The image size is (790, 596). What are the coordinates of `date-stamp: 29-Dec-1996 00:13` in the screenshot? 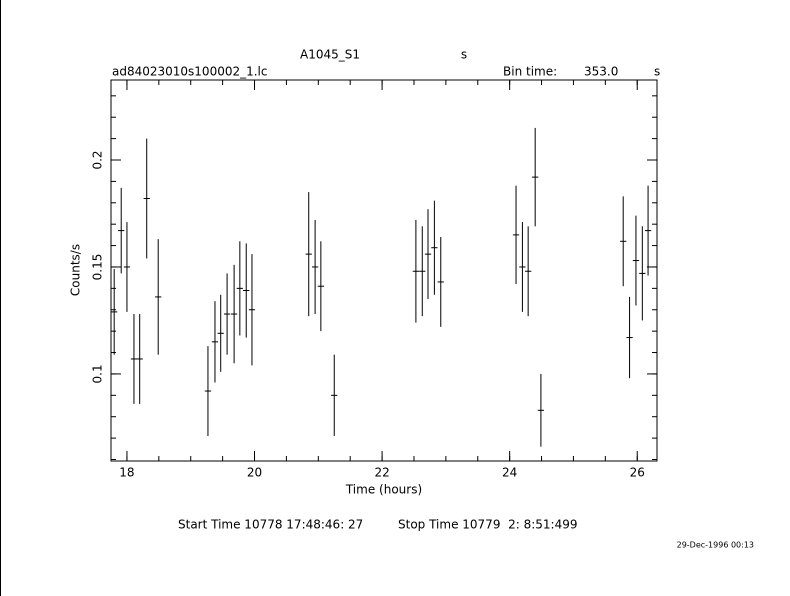 It's located at (715, 545).